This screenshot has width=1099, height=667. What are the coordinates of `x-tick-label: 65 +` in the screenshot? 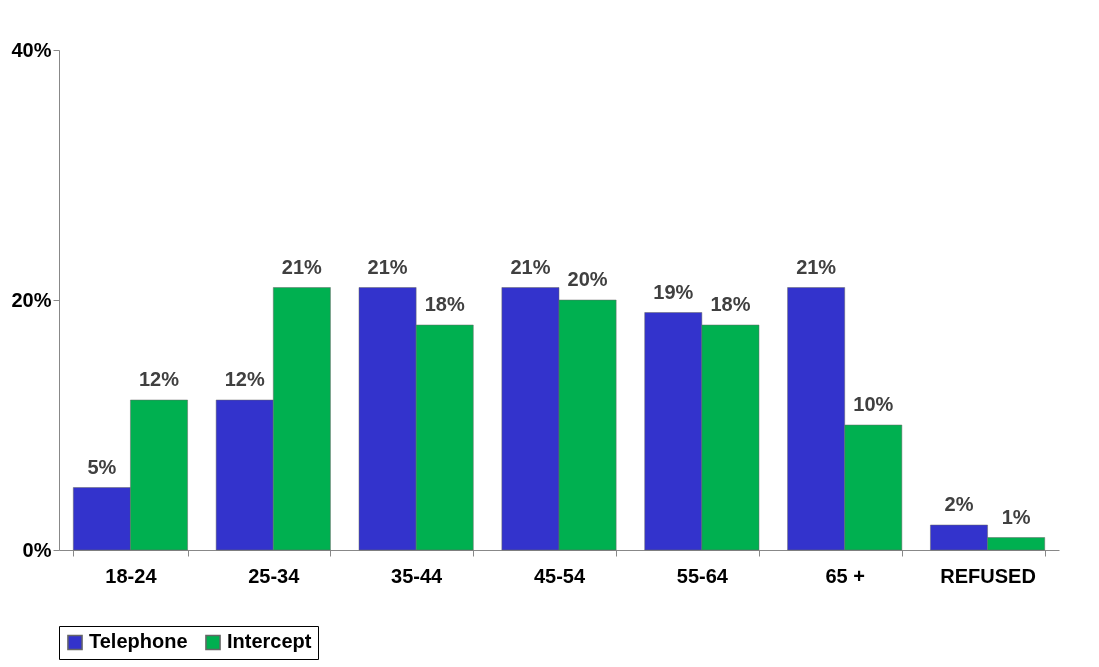 It's located at (845, 575).